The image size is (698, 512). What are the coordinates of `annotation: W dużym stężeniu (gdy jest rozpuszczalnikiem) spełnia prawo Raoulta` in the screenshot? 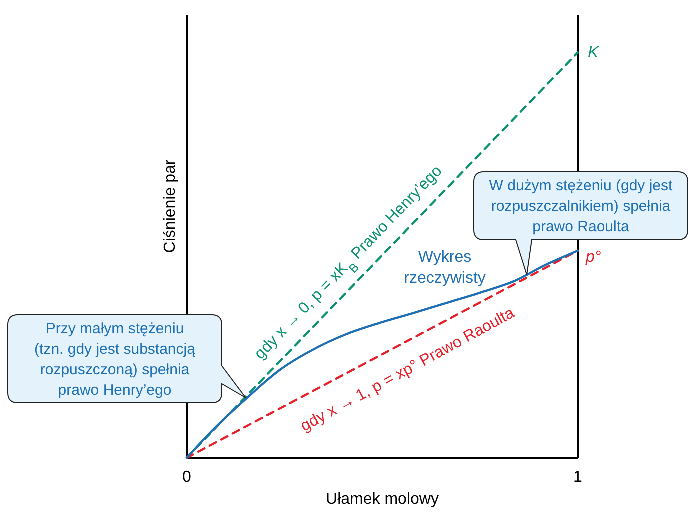 It's located at (581, 207).